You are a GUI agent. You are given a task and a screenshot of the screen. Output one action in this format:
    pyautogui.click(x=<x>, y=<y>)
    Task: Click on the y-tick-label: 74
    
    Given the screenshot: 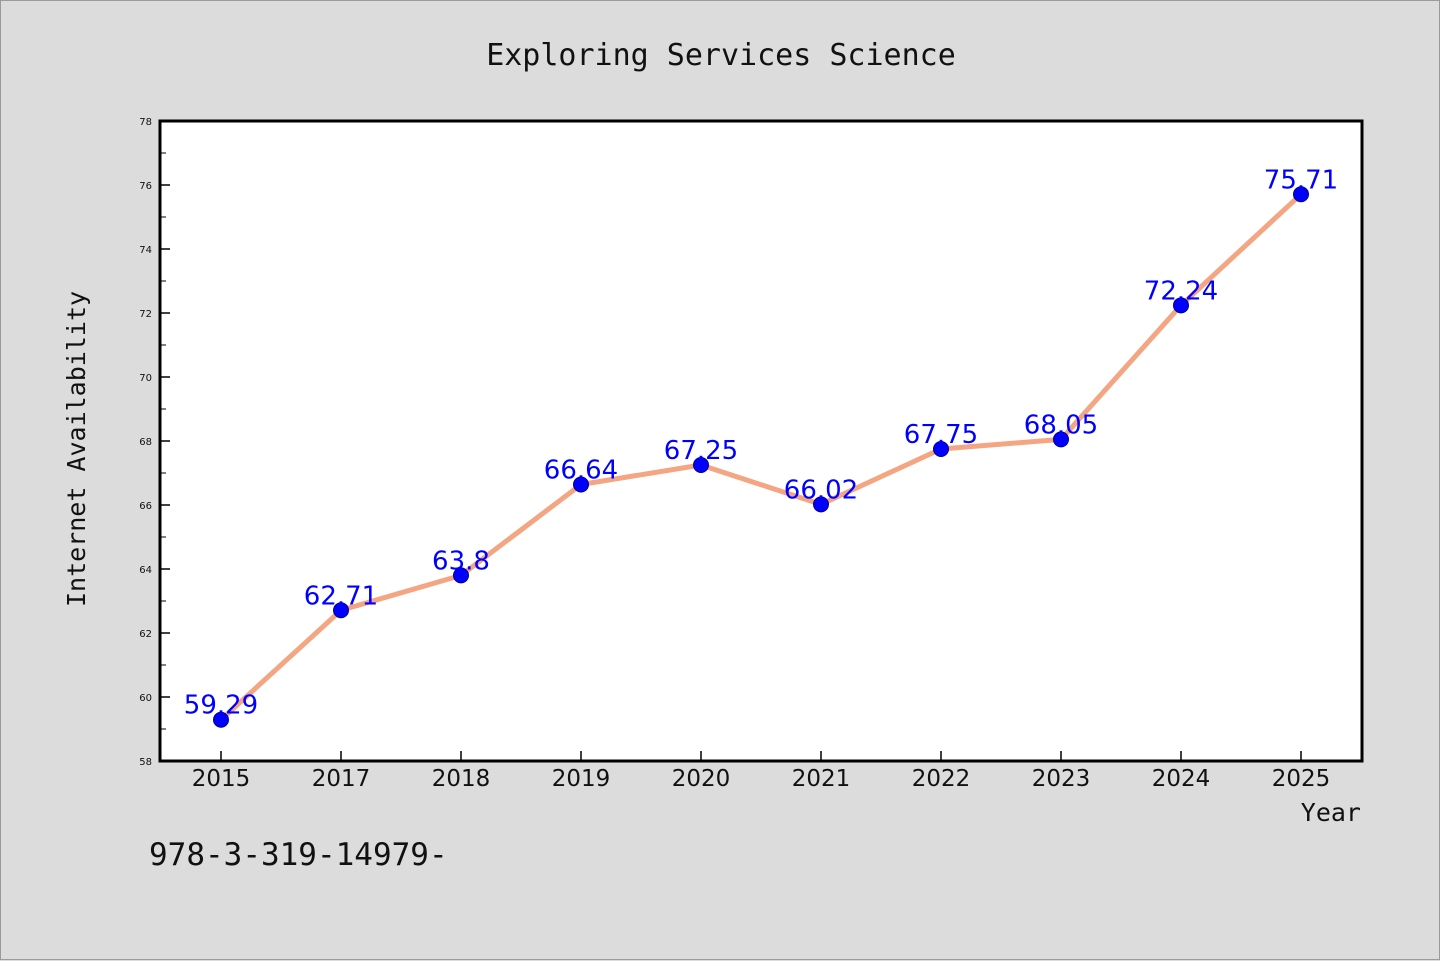 What is the action you would take?
    pyautogui.click(x=145, y=250)
    